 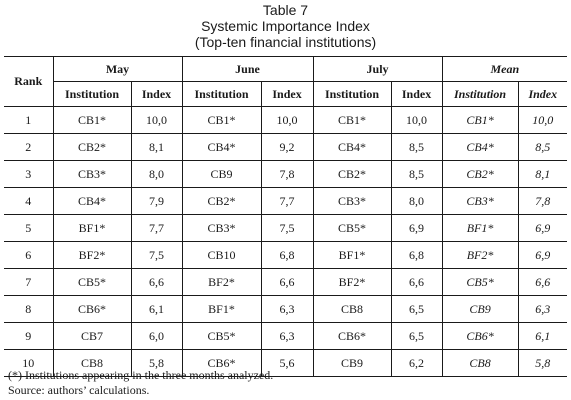 What do you see at coordinates (286, 147) in the screenshot?
I see `table-row: 2 CB2* 8,1 CB4* 9,2 CB4* 8,5 CB4* 8,5` at bounding box center [286, 147].